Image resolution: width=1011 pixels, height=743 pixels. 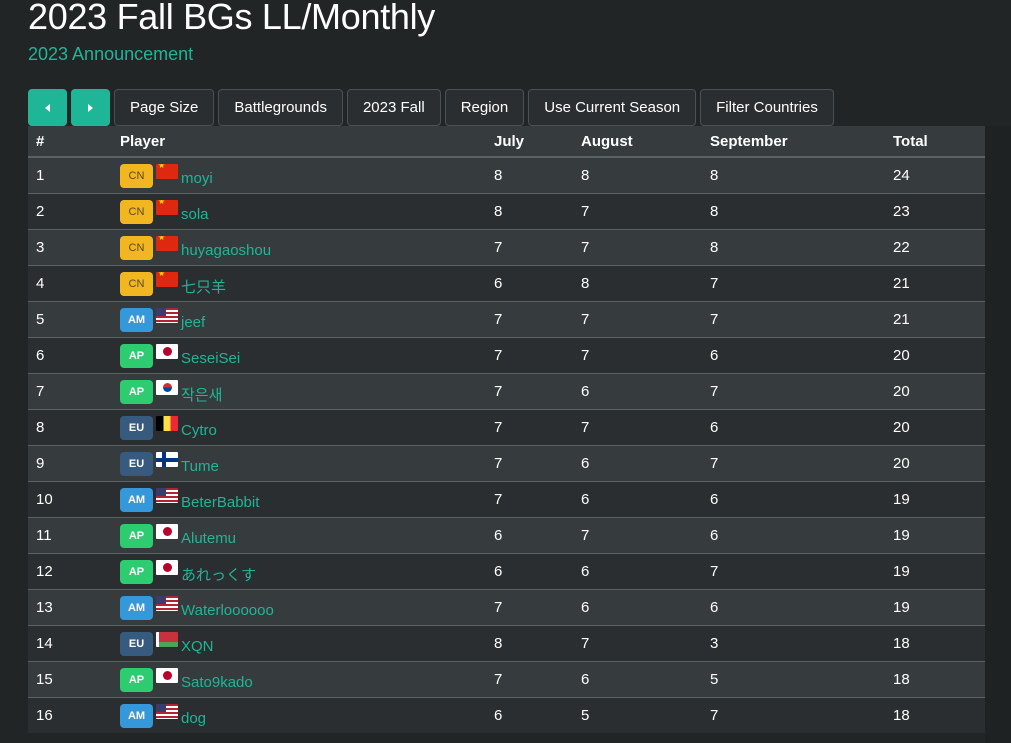 What do you see at coordinates (393, 107) in the screenshot?
I see `season-button: 2023 Fall` at bounding box center [393, 107].